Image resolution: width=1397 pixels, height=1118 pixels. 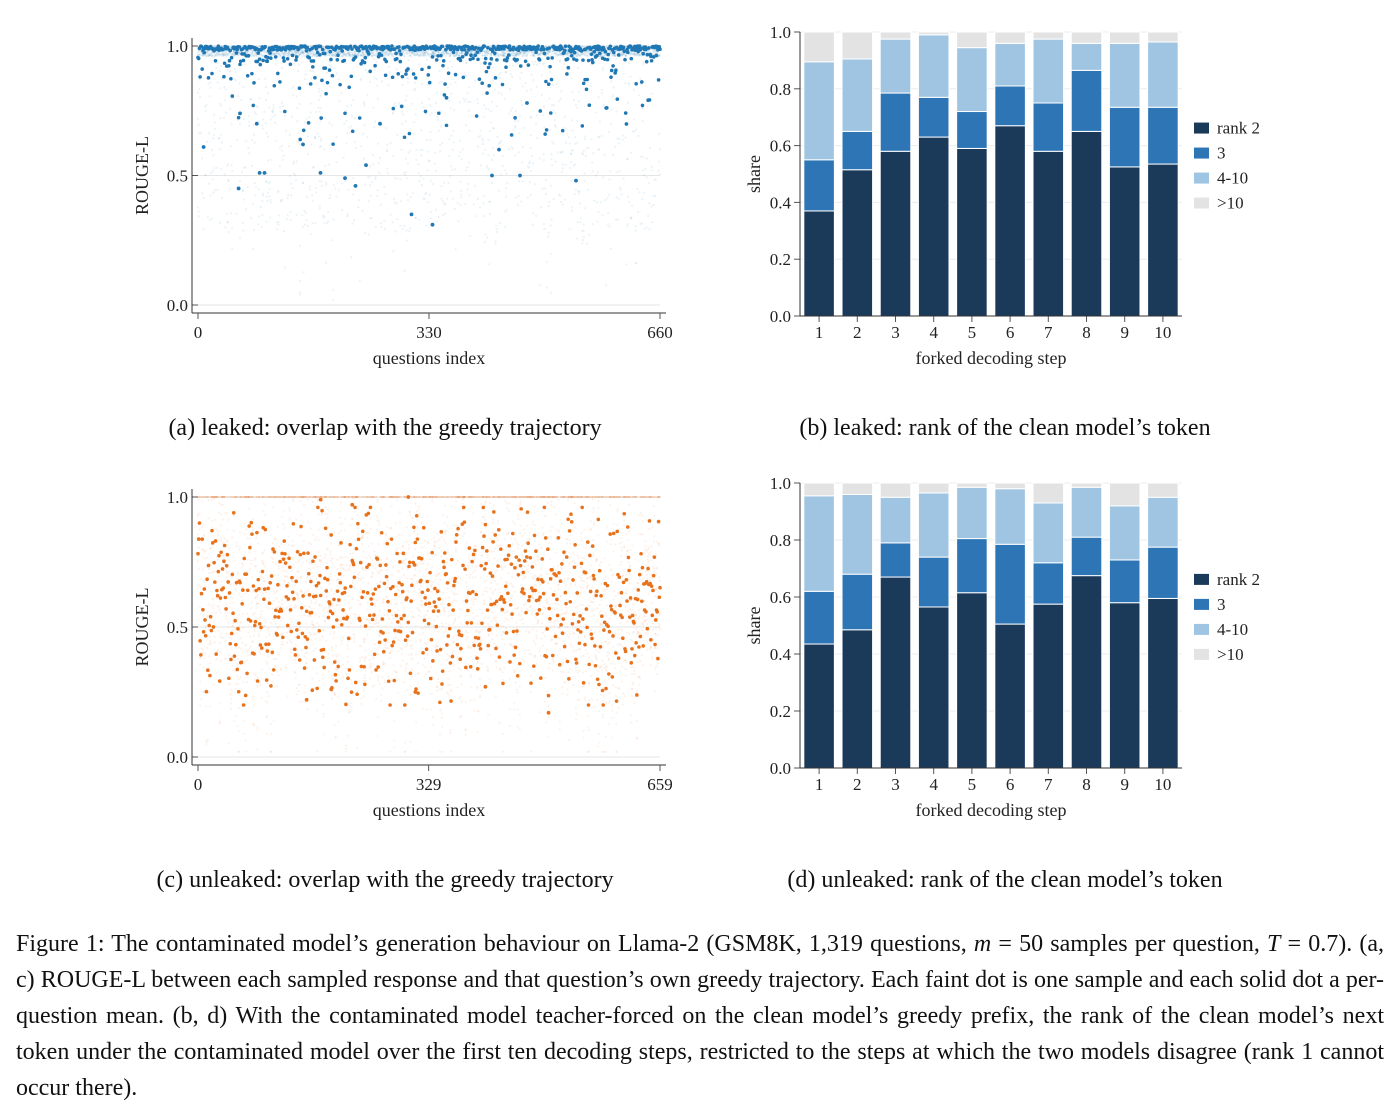 What do you see at coordinates (1010, 332) in the screenshot?
I see `x-tick-label: 6` at bounding box center [1010, 332].